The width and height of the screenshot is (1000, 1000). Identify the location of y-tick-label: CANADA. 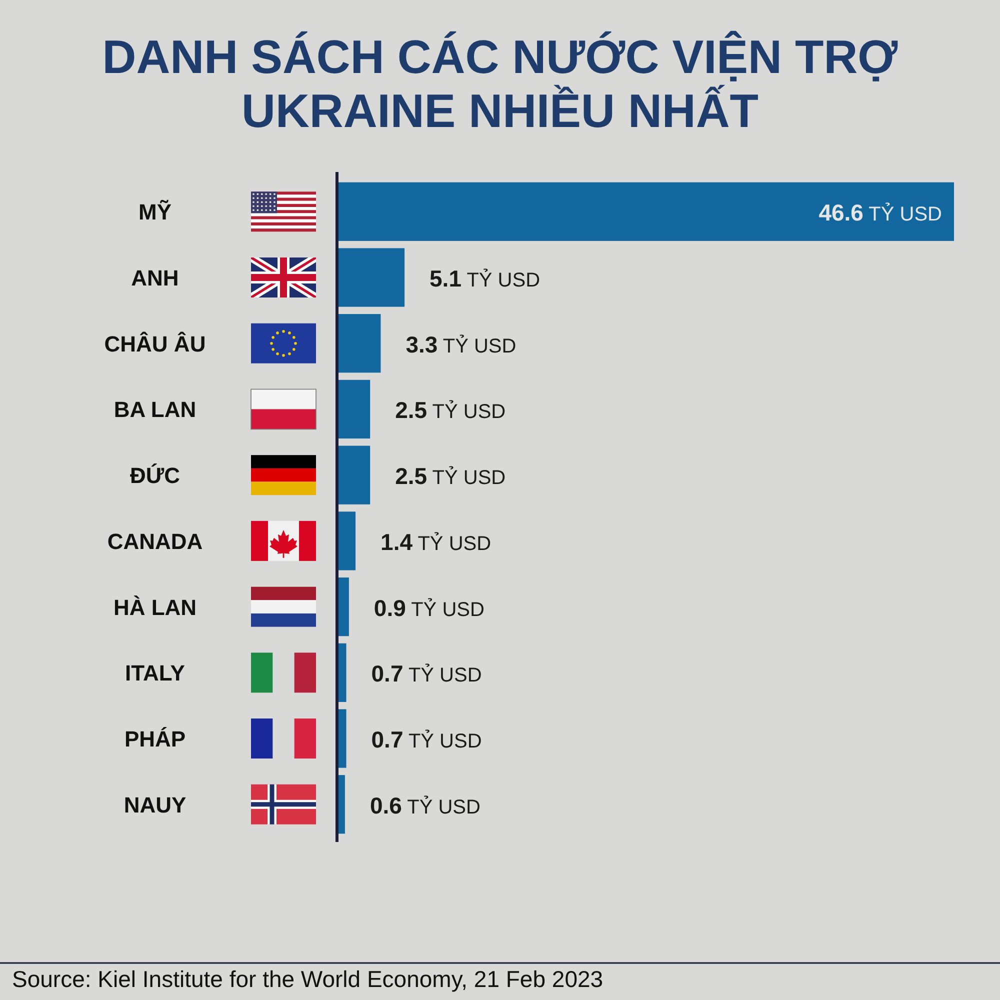
(155, 541).